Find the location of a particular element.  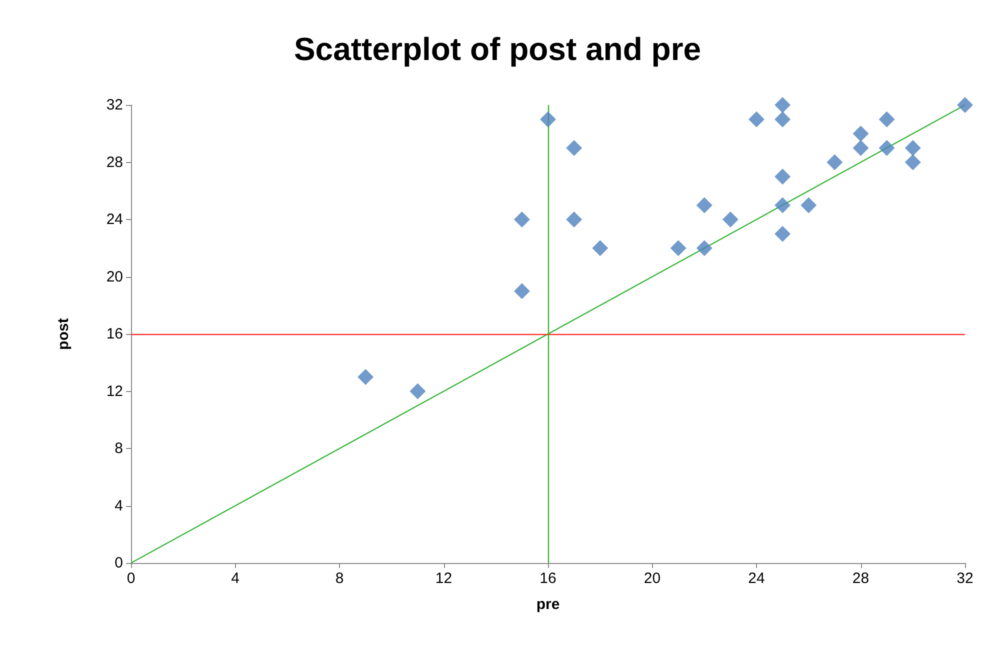

y-tick-label: 32 is located at coordinates (114, 105).